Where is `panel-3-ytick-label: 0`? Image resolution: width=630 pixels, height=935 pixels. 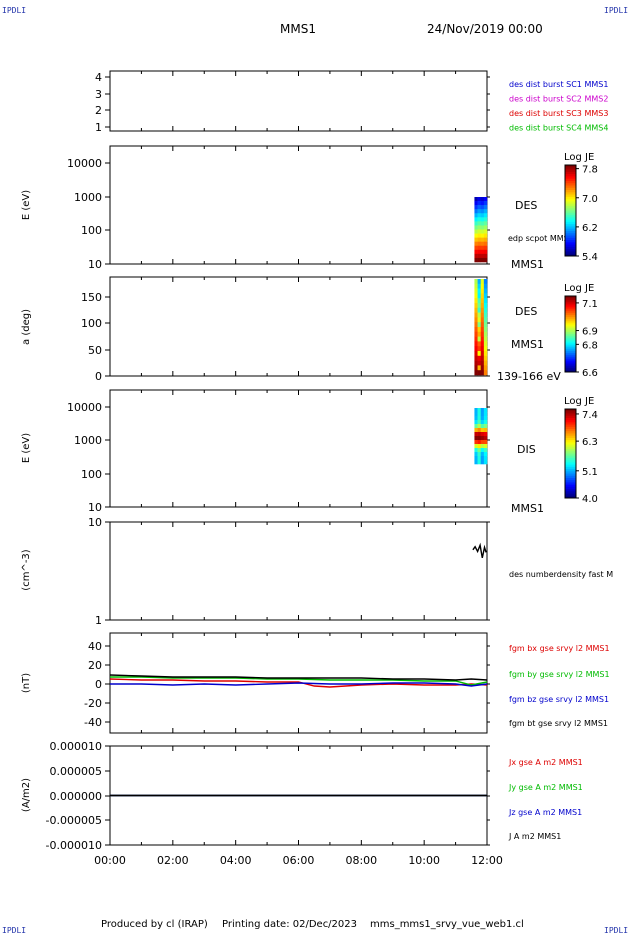
panel-3-ytick-label: 0 is located at coordinates (98, 376).